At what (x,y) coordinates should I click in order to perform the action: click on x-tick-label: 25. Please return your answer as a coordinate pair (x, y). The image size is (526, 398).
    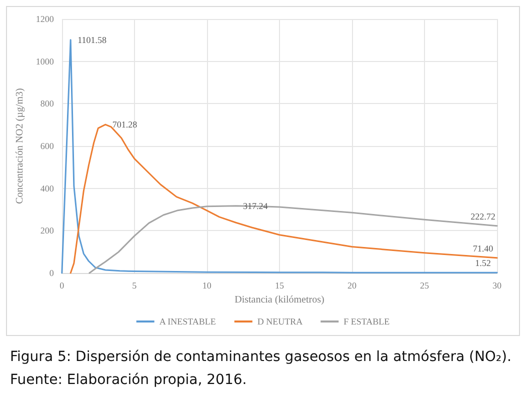
    Looking at the image, I should click on (425, 285).